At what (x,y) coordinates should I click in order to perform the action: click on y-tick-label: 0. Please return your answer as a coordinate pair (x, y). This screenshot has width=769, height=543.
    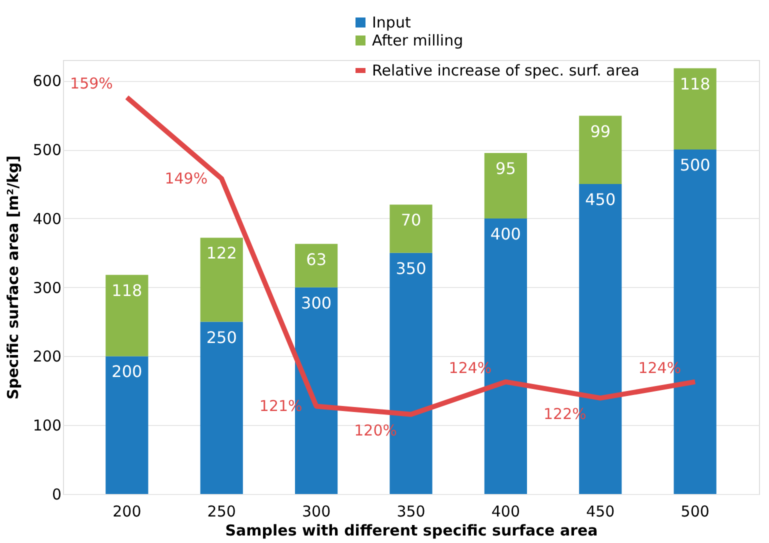
    Looking at the image, I should click on (57, 495).